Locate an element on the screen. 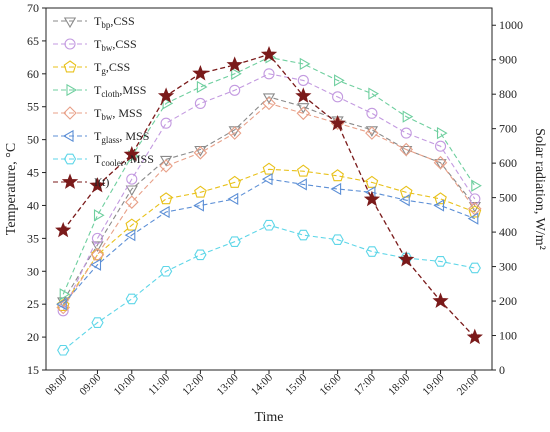 This screenshot has height=432, width=550. legend-label: Tcooler, MSS is located at coordinates (124, 160).